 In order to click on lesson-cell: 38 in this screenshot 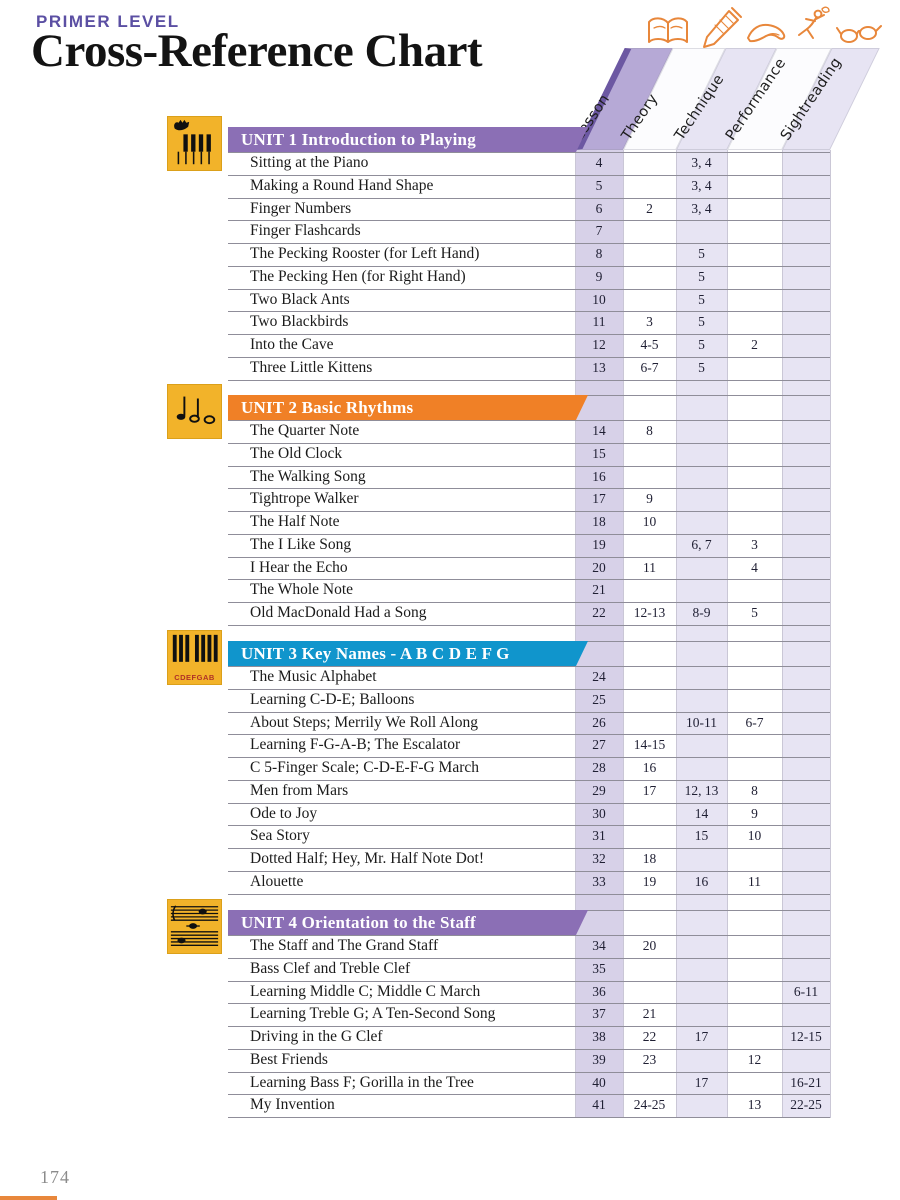, I will do `click(599, 1036)`.